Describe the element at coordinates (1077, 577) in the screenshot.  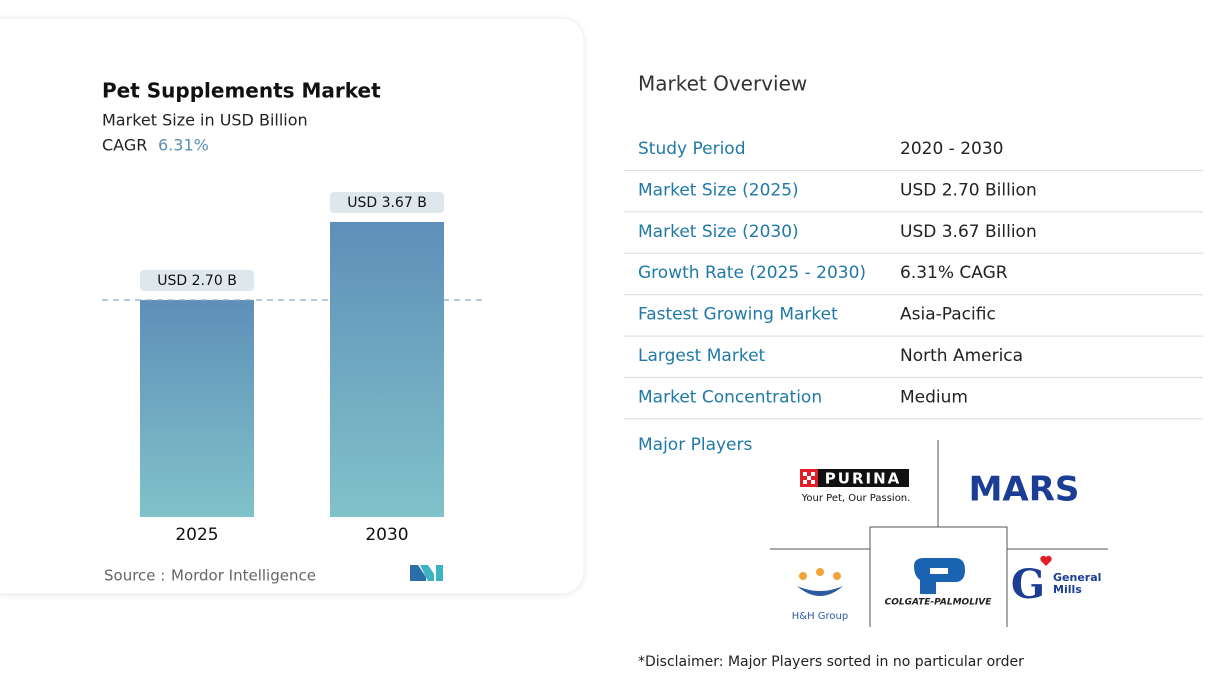
I see `gm-name-1: General` at that location.